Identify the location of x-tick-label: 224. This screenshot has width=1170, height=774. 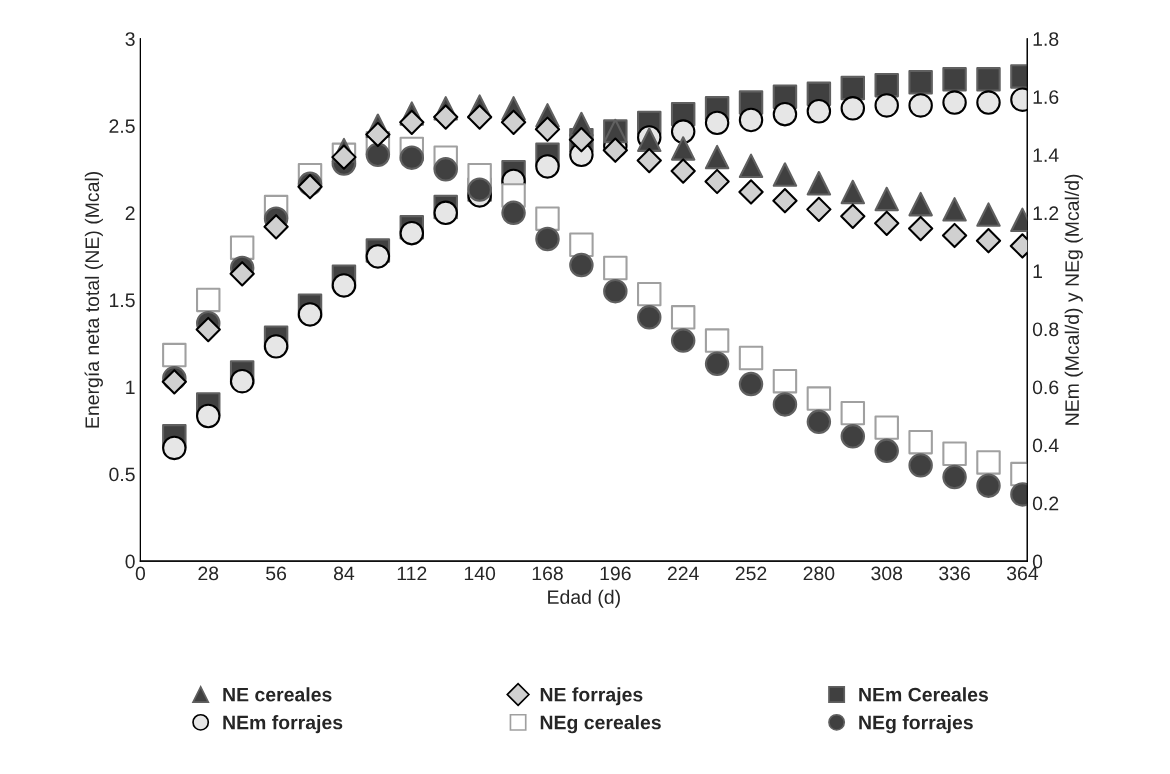
(683, 573).